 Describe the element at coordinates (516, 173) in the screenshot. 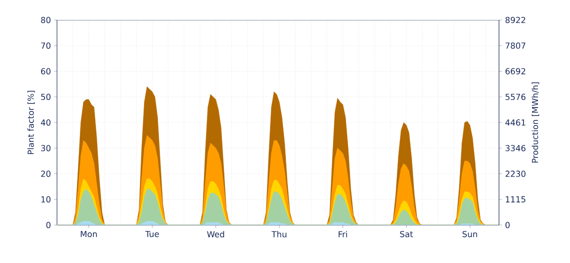

I see `y2-tick-label: 2230` at that location.